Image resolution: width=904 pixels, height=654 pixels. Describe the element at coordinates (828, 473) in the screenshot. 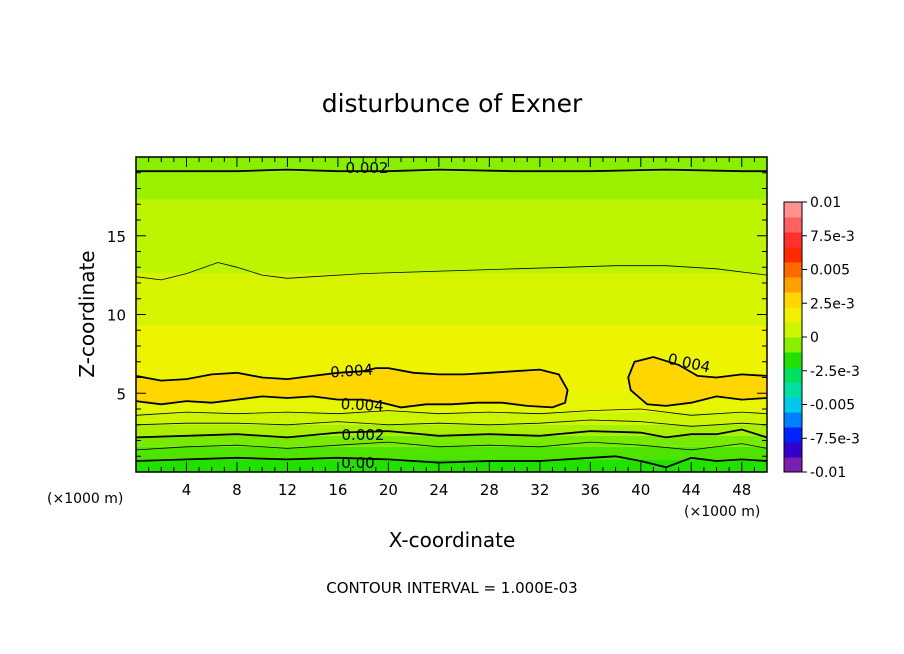

I see `colorbar-label: -0.01` at that location.